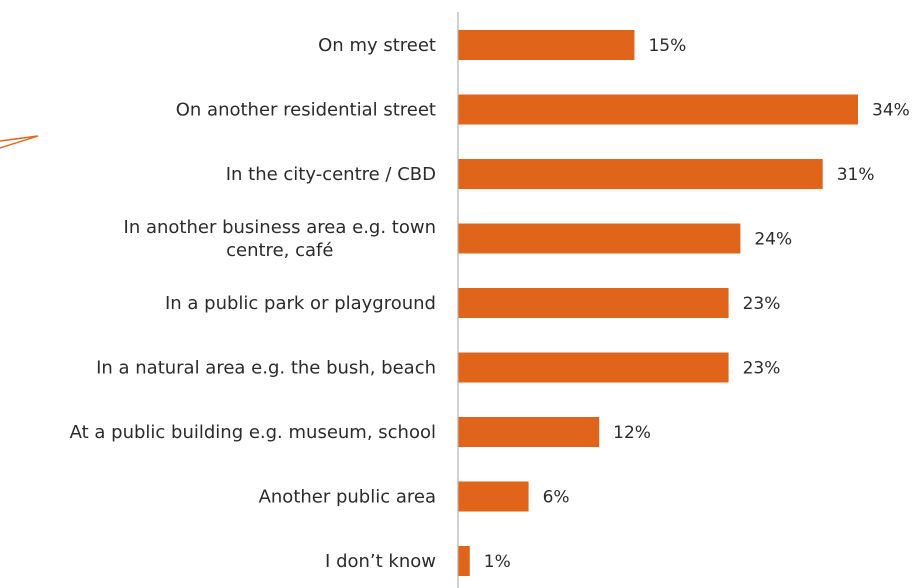 The width and height of the screenshot is (922, 588). What do you see at coordinates (331, 174) in the screenshot?
I see `category-label-2: In the city-centre / CBD` at bounding box center [331, 174].